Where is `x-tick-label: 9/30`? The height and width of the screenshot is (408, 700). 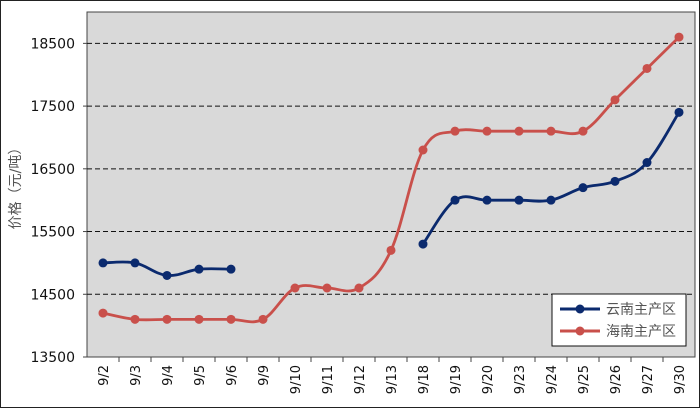 x-tick-label: 9/30 is located at coordinates (680, 379).